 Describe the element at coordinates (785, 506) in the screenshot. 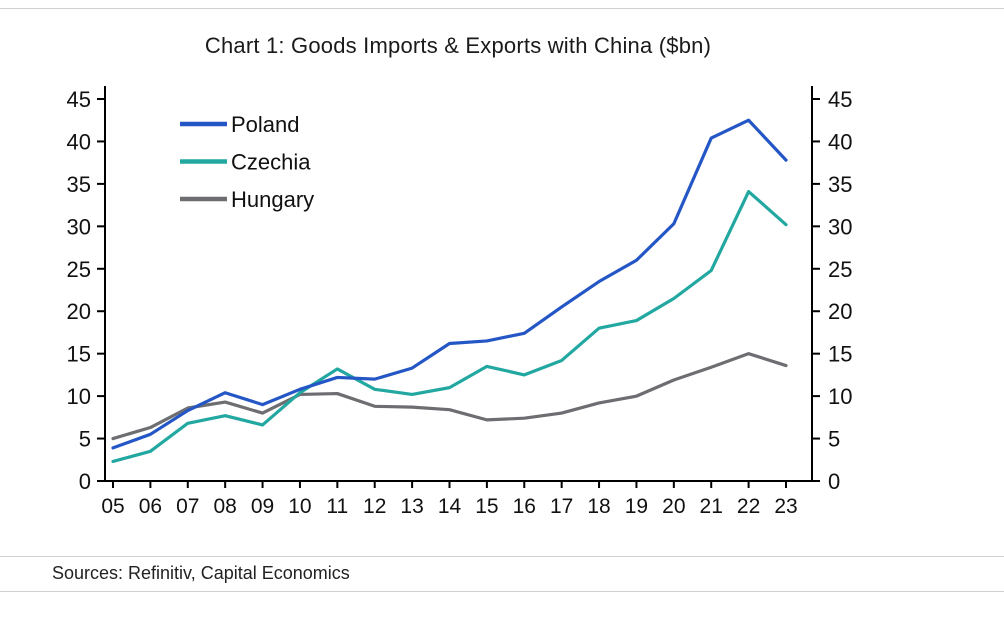

I see `x-tick-label: 23` at that location.